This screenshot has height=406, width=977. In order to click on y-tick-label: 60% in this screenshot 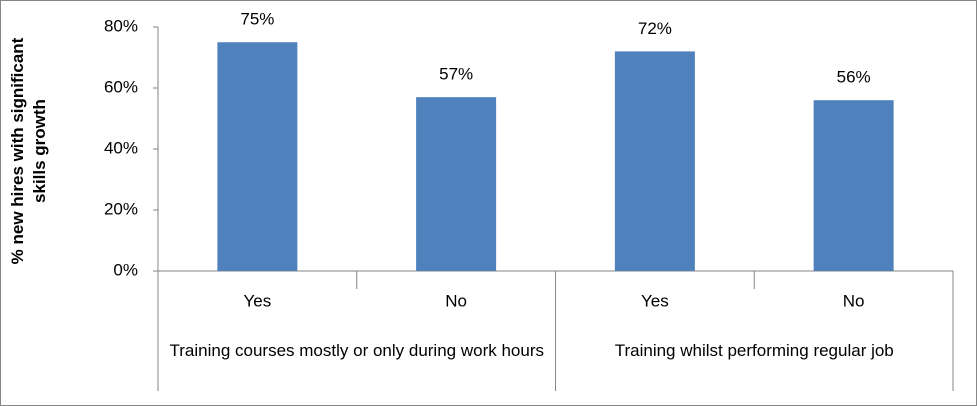, I will do `click(121, 86)`.